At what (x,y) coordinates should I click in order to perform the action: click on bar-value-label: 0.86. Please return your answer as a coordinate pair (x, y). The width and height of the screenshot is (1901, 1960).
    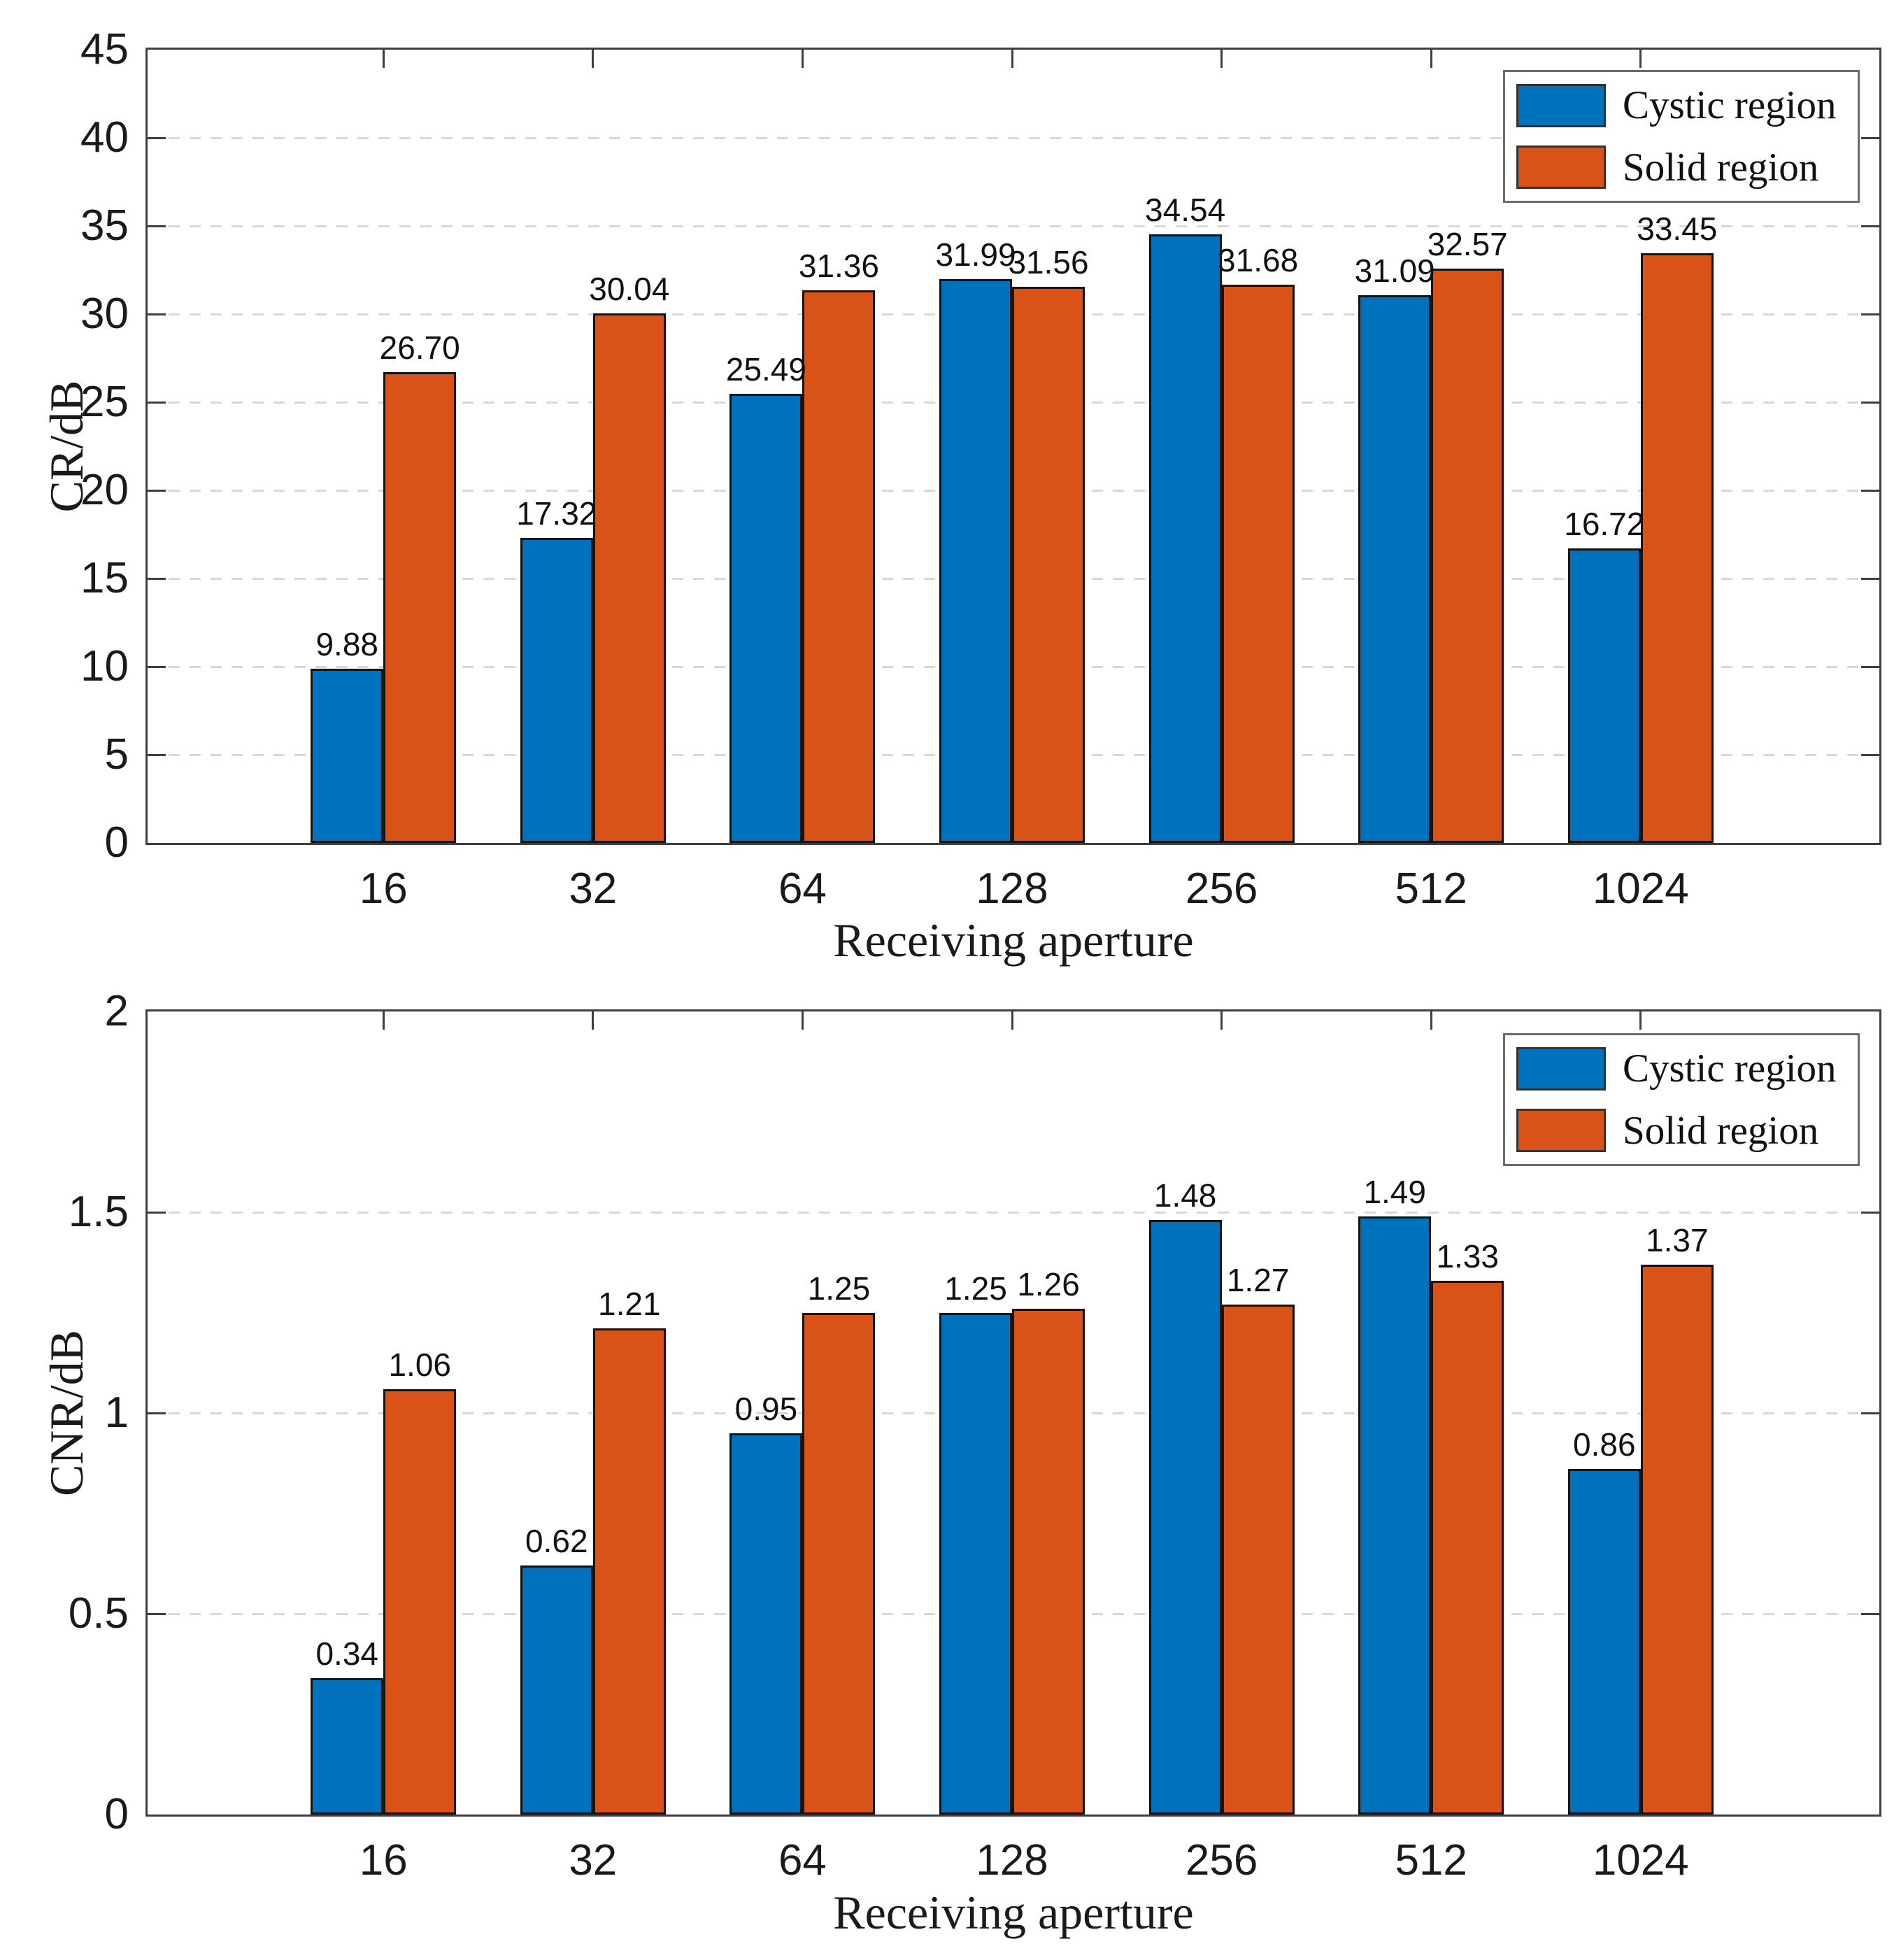
    Looking at the image, I should click on (1604, 1444).